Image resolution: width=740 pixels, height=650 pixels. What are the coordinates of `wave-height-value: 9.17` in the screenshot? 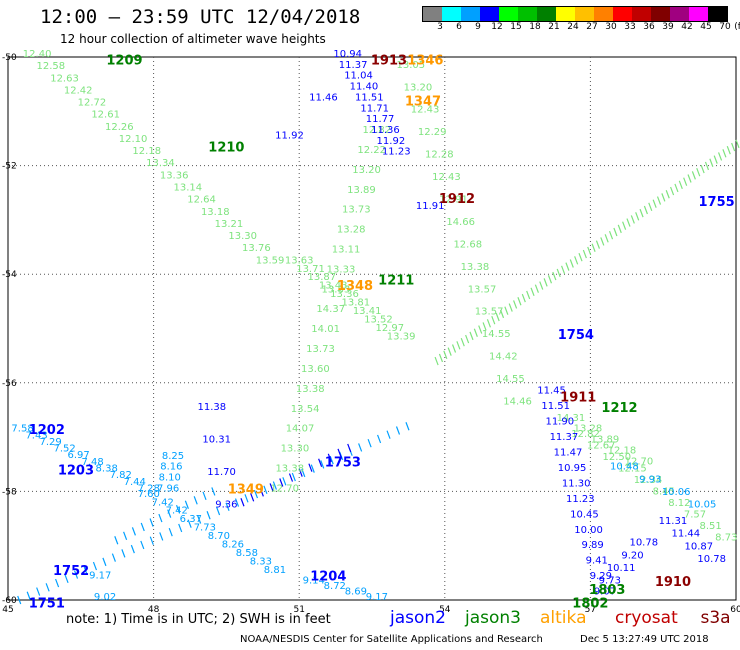 It's located at (100, 575).